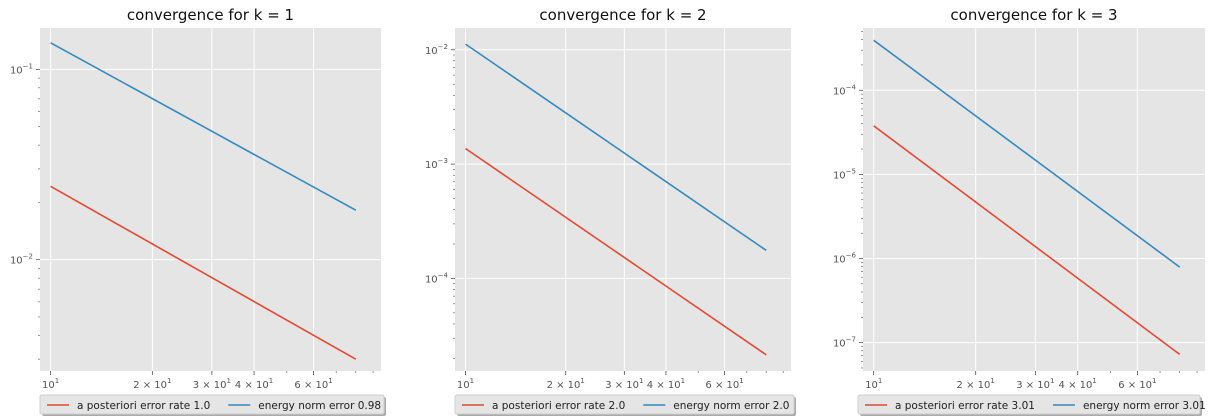  What do you see at coordinates (558, 406) in the screenshot?
I see `legend-entry: a posteriori error rate 2.0` at bounding box center [558, 406].